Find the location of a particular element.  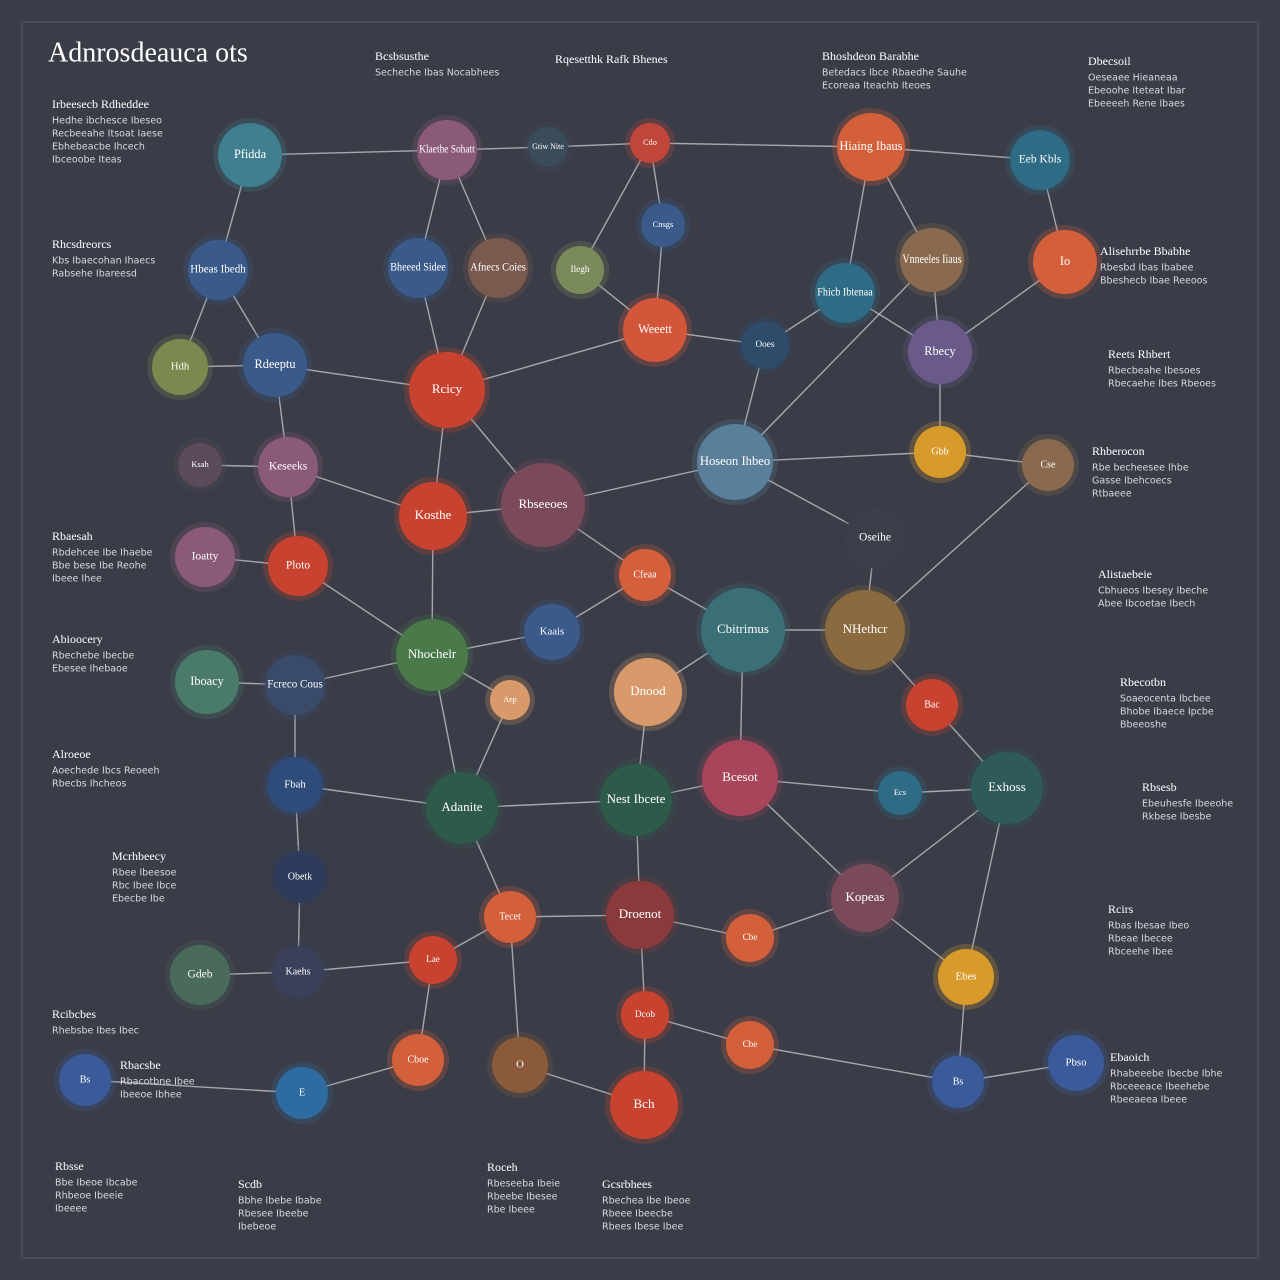

node-label: Kaais is located at coordinates (552, 631).